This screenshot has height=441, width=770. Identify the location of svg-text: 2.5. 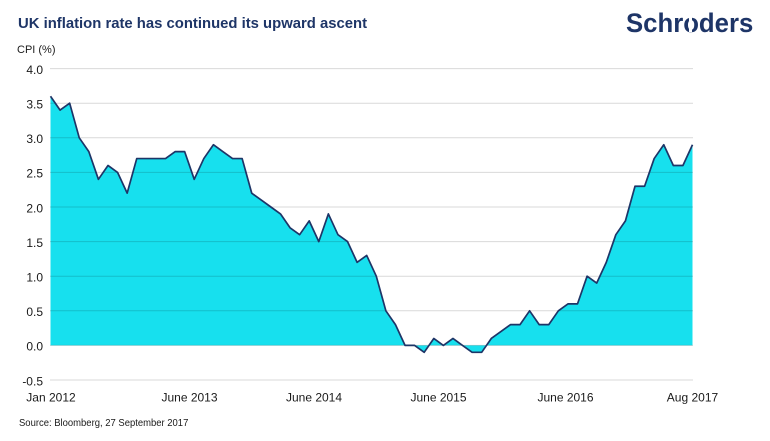
(34, 174).